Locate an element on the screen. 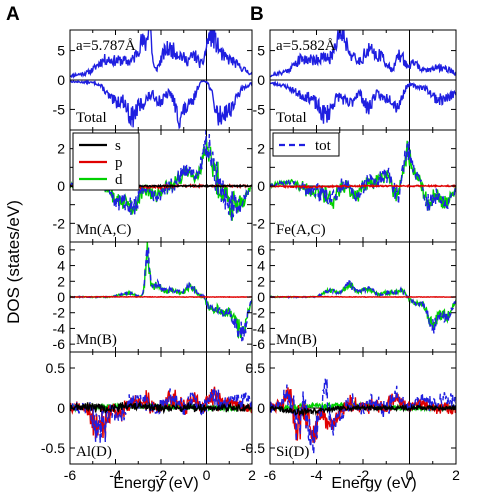 The width and height of the screenshot is (484, 494). panel-letter-a: A is located at coordinates (13, 14).